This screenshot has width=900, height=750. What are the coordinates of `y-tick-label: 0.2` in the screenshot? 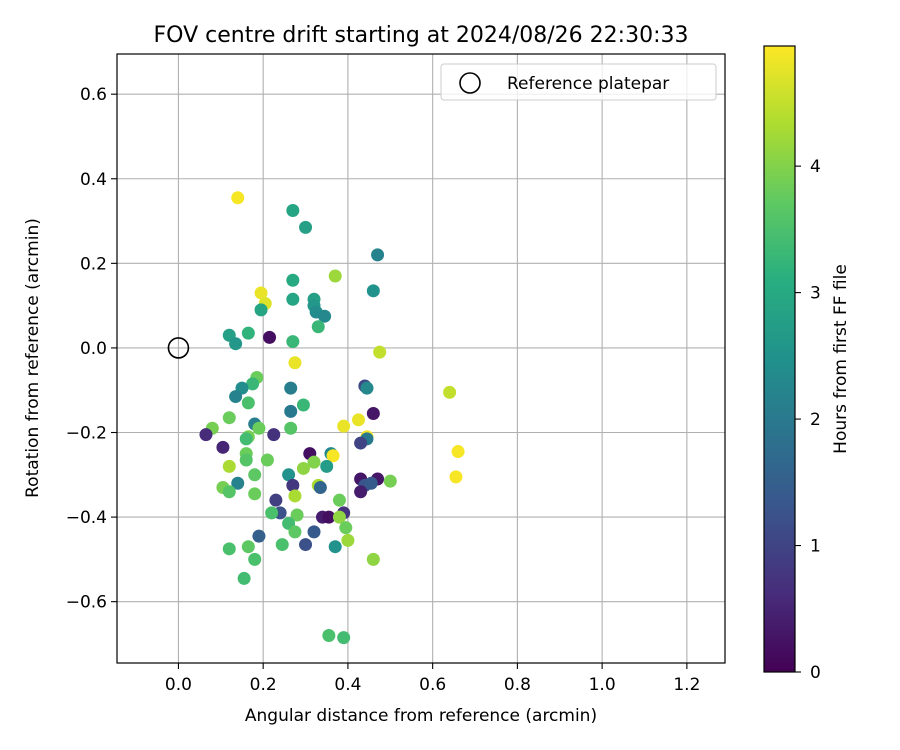 It's located at (93, 264).